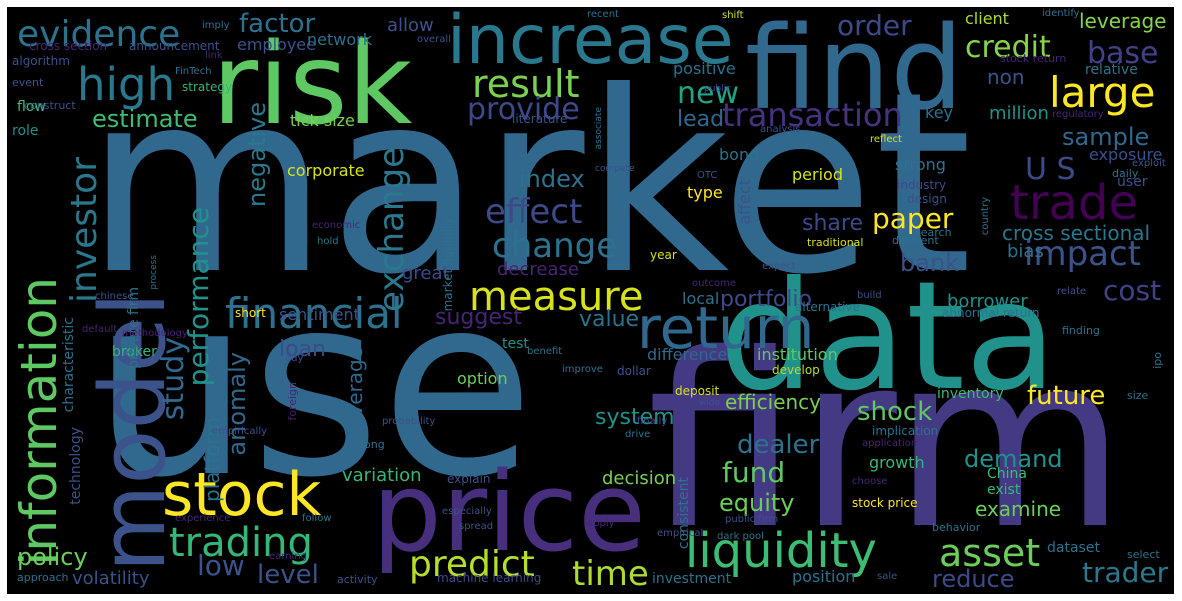  Describe the element at coordinates (382, 475) in the screenshot. I see `word-variation: variation` at that location.